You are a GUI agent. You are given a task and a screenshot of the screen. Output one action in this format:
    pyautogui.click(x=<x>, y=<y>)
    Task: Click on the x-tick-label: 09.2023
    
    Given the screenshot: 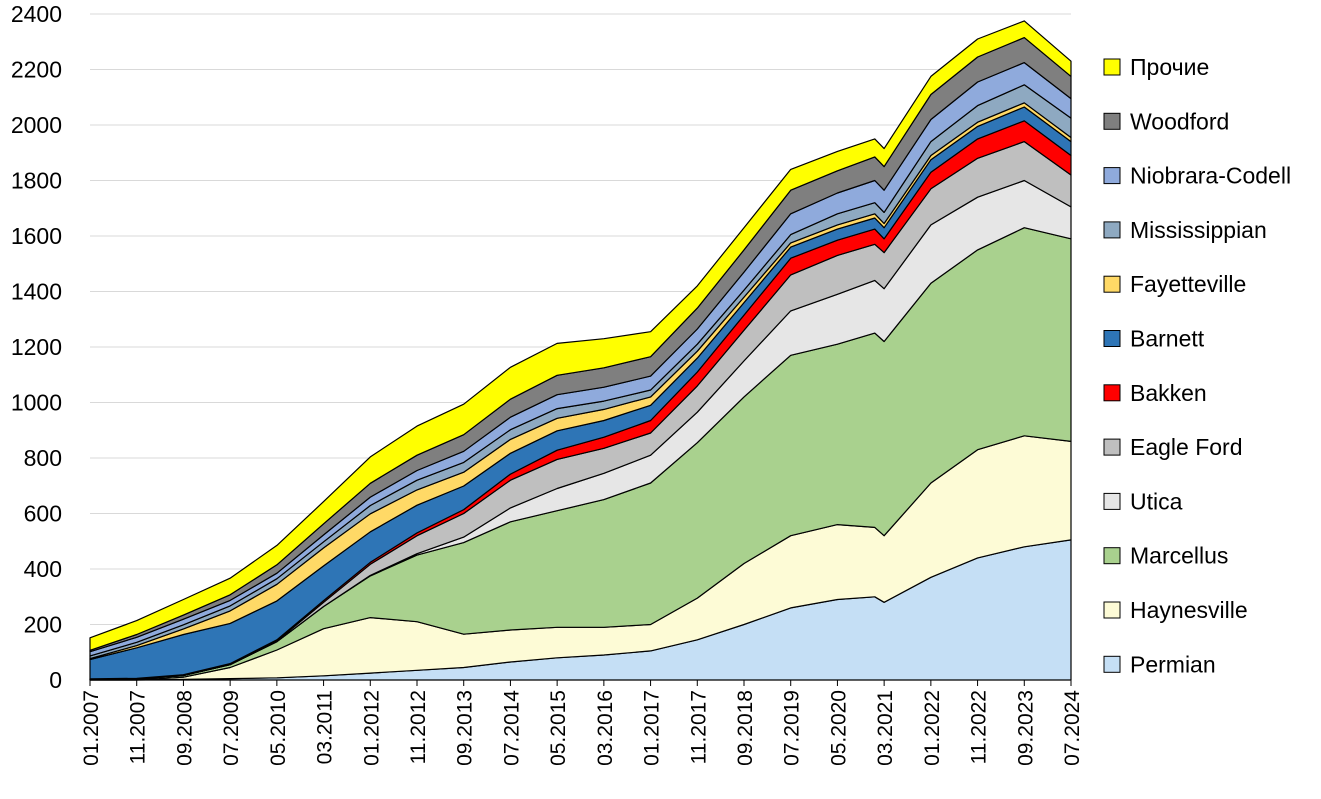 What is the action you would take?
    pyautogui.click(x=1025, y=728)
    